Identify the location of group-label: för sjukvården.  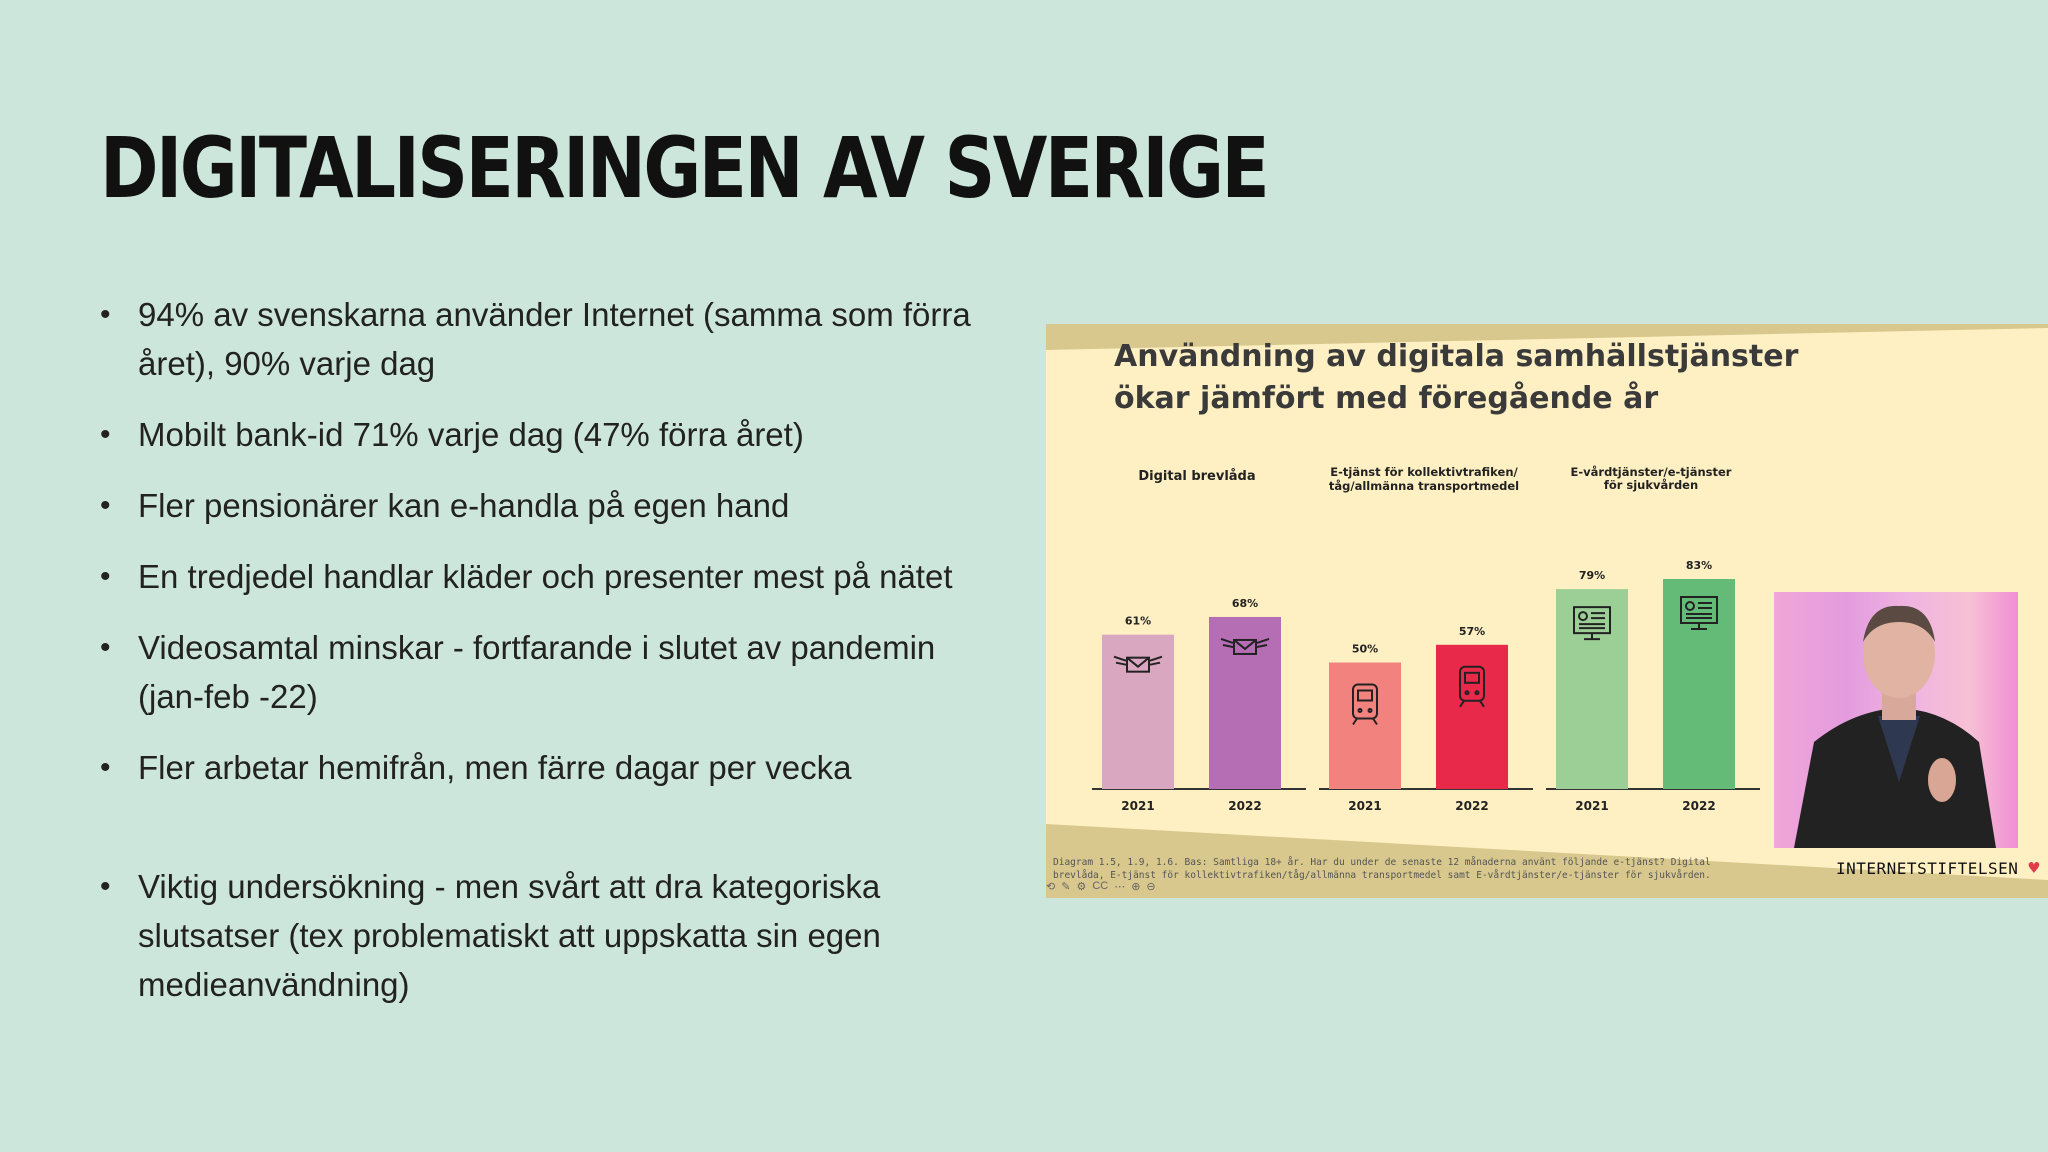
(1651, 485).